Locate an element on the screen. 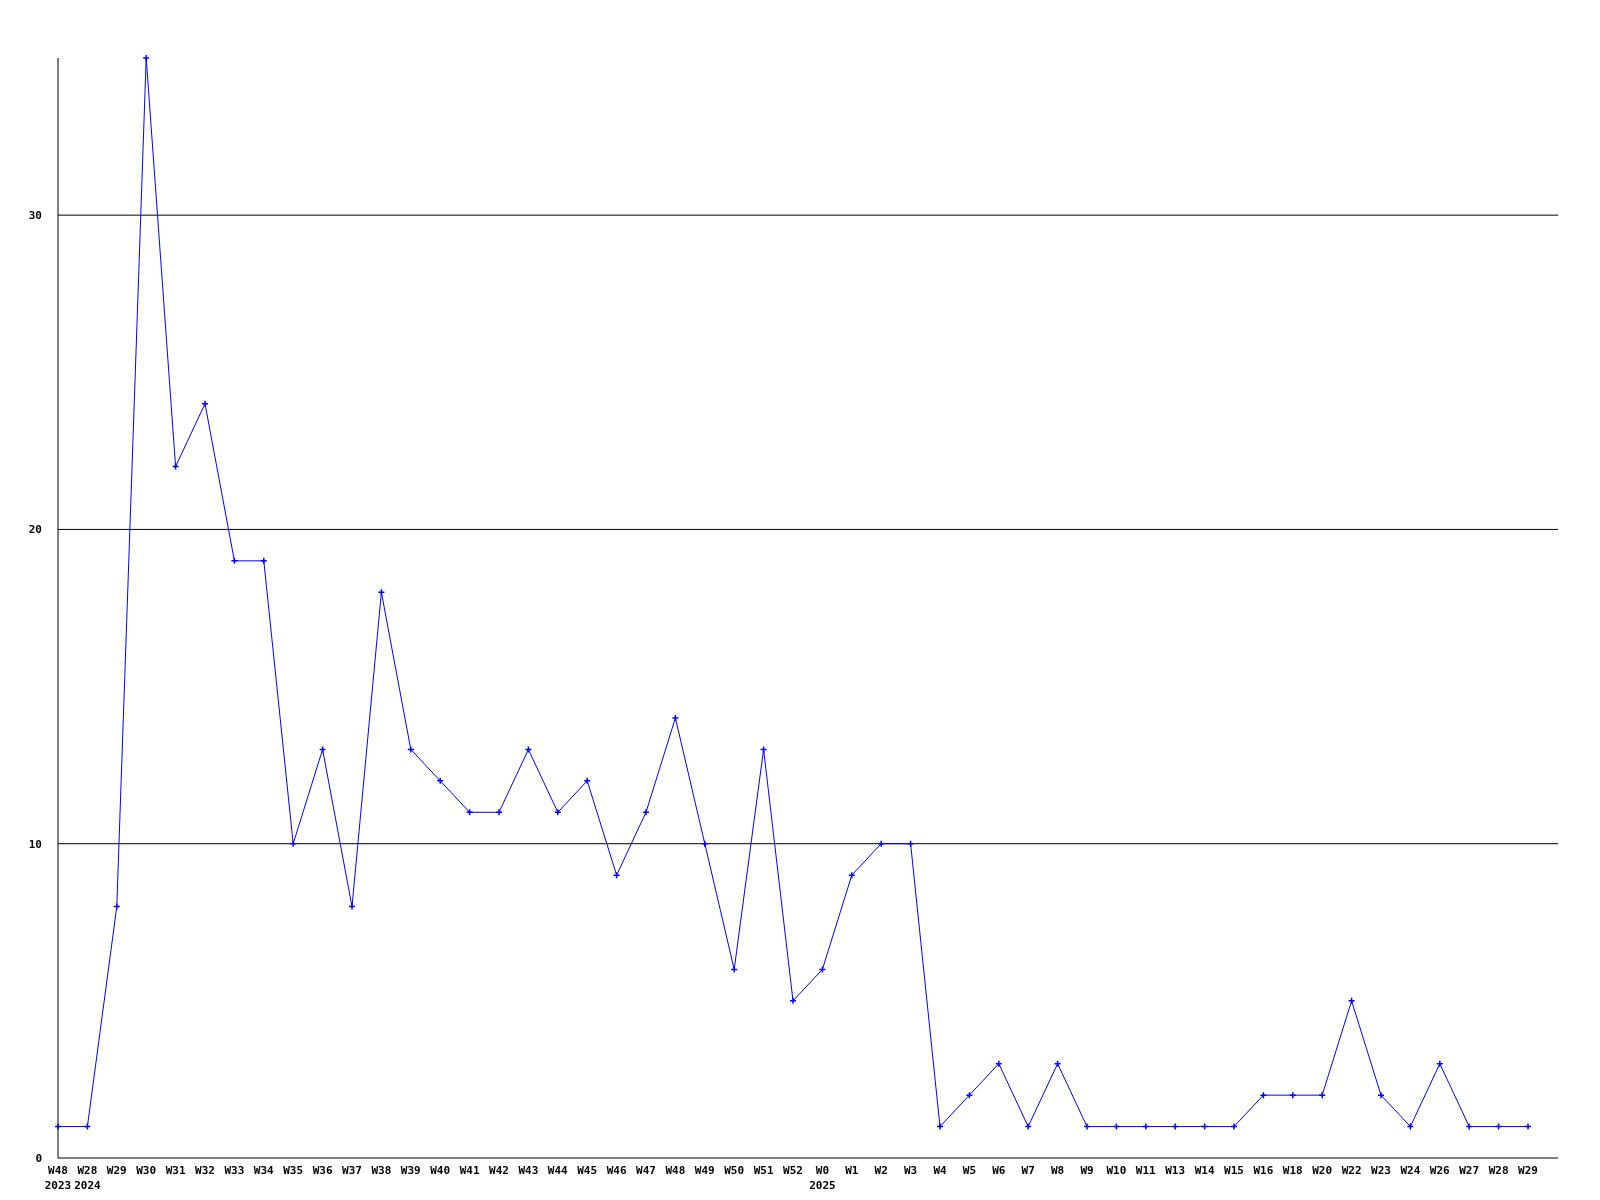  x-tick-label: W6 is located at coordinates (999, 1170).